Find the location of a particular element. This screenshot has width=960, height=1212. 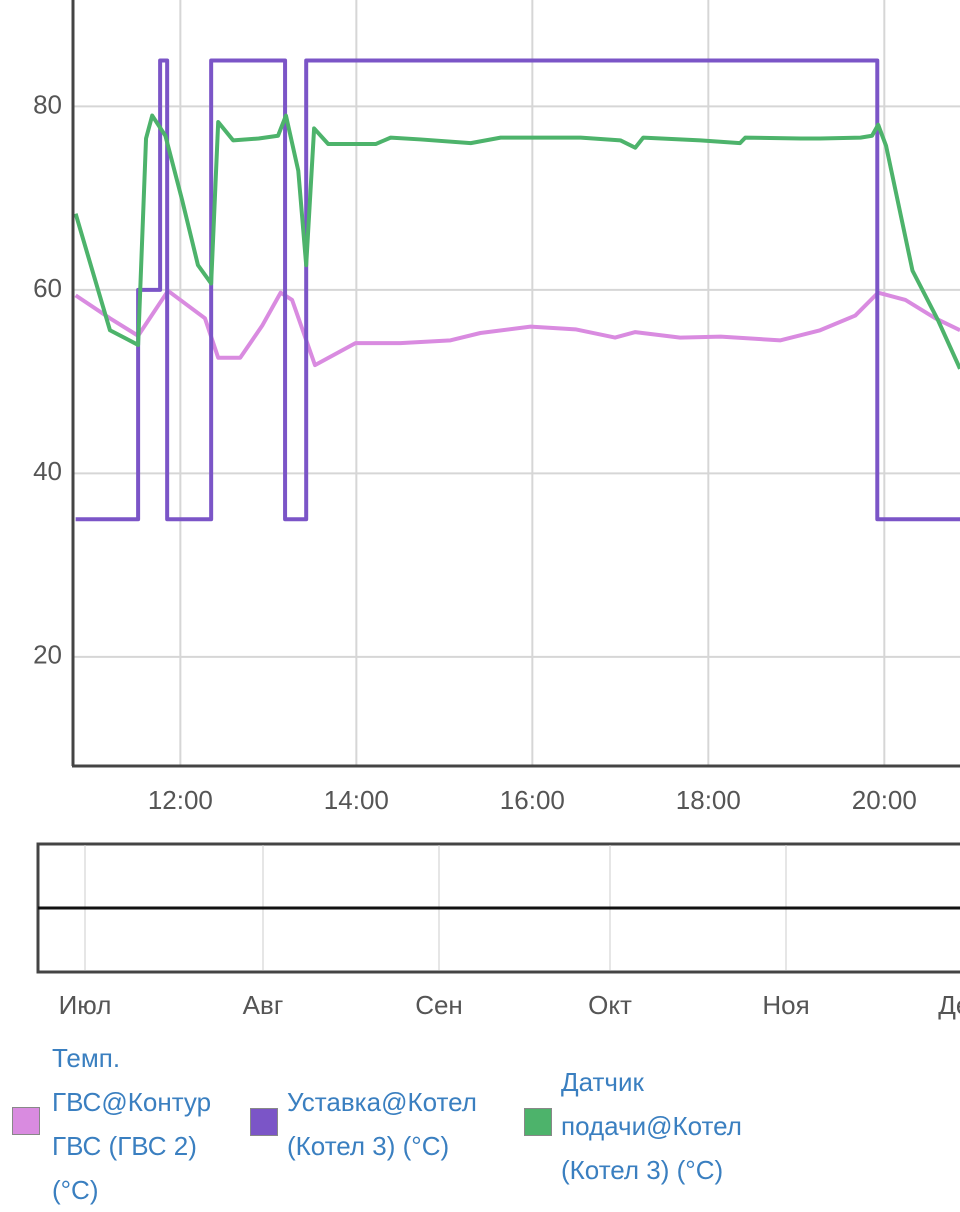

navigator is located at coordinates (498, 908).